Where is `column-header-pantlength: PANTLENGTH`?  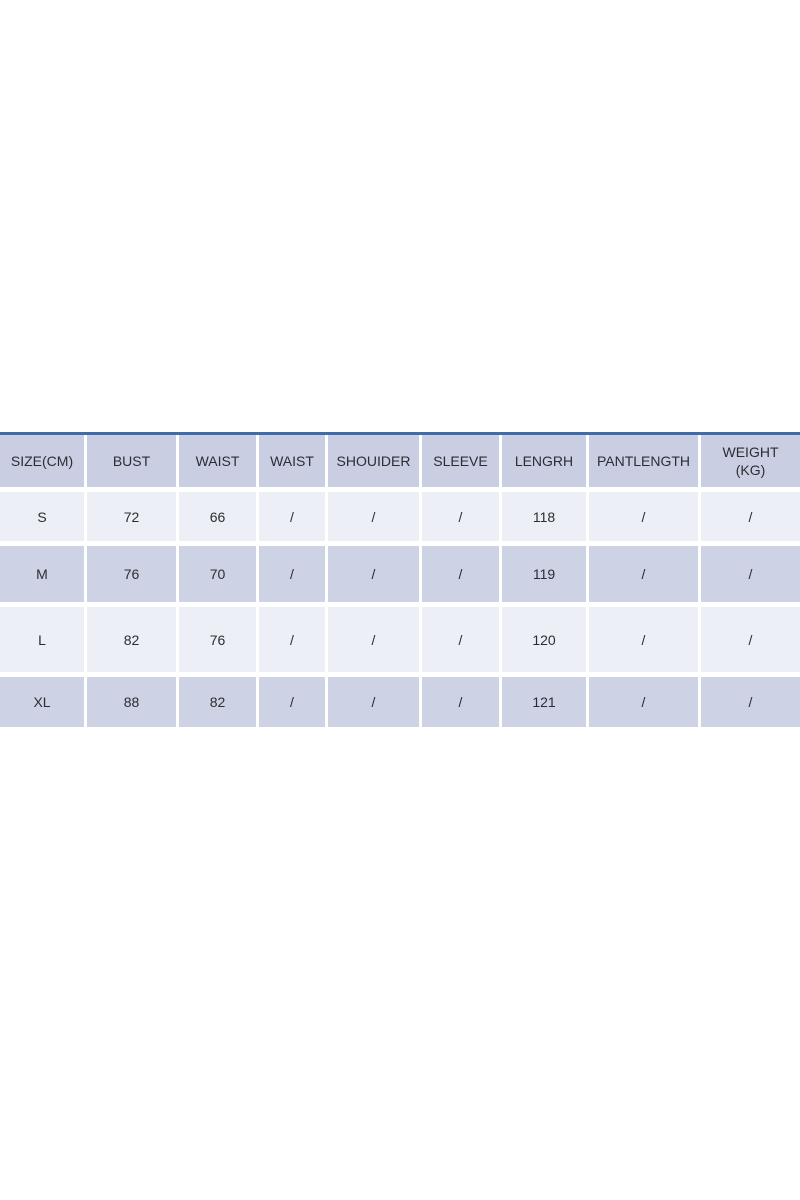 column-header-pantlength: PANTLENGTH is located at coordinates (643, 461).